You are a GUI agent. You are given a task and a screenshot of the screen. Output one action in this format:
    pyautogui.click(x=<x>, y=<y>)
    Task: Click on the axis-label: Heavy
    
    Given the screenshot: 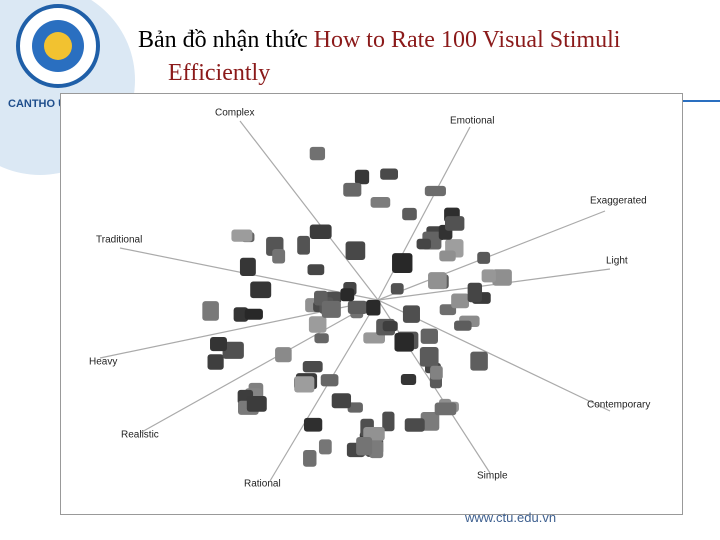 What is the action you would take?
    pyautogui.click(x=103, y=362)
    